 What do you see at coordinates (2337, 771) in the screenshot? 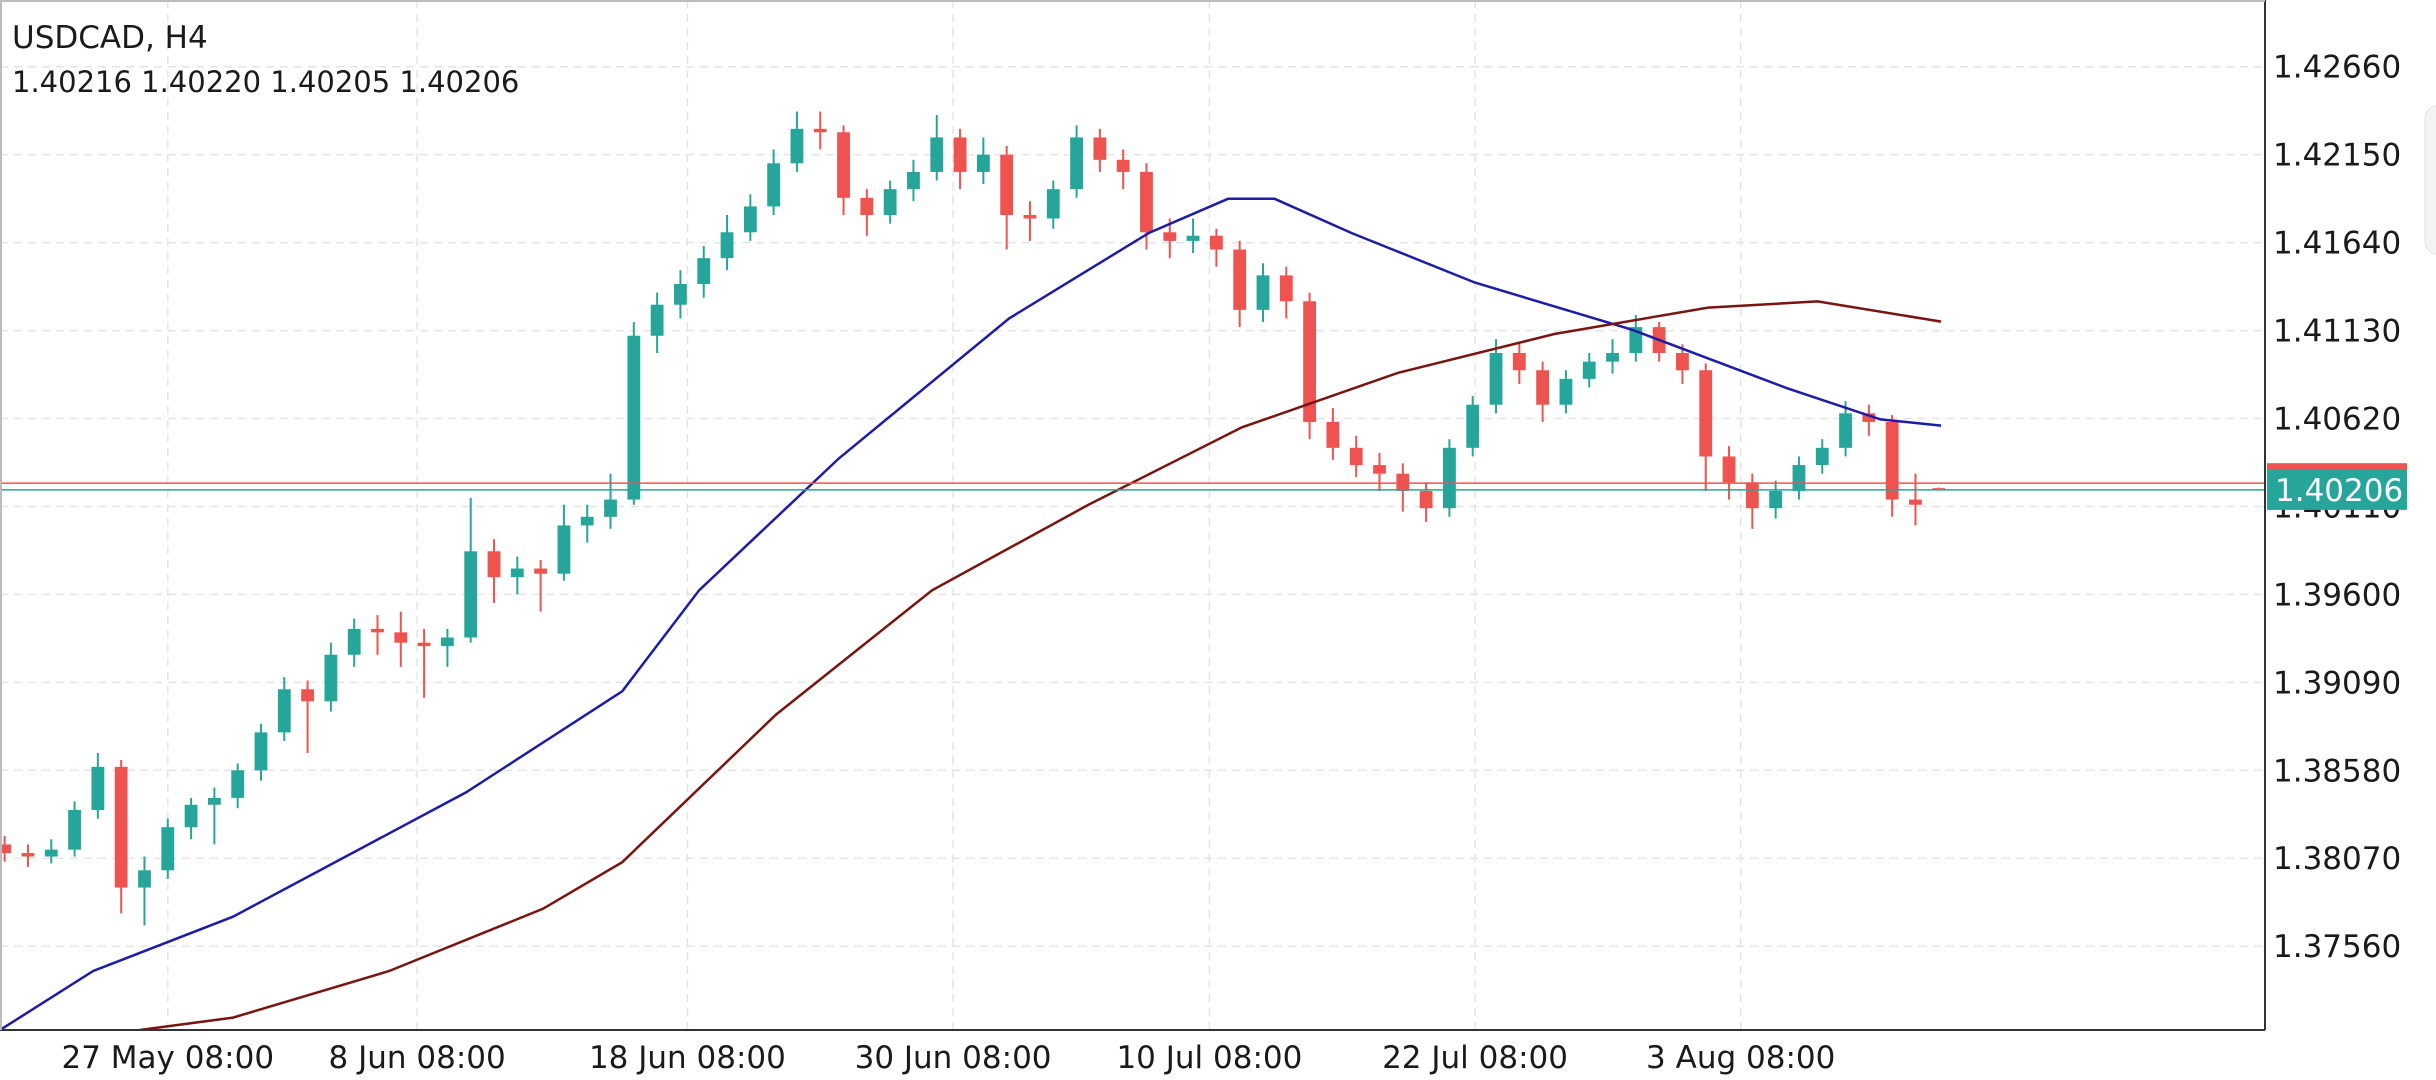
I see `y-tick-label: 1.38580` at bounding box center [2337, 771].